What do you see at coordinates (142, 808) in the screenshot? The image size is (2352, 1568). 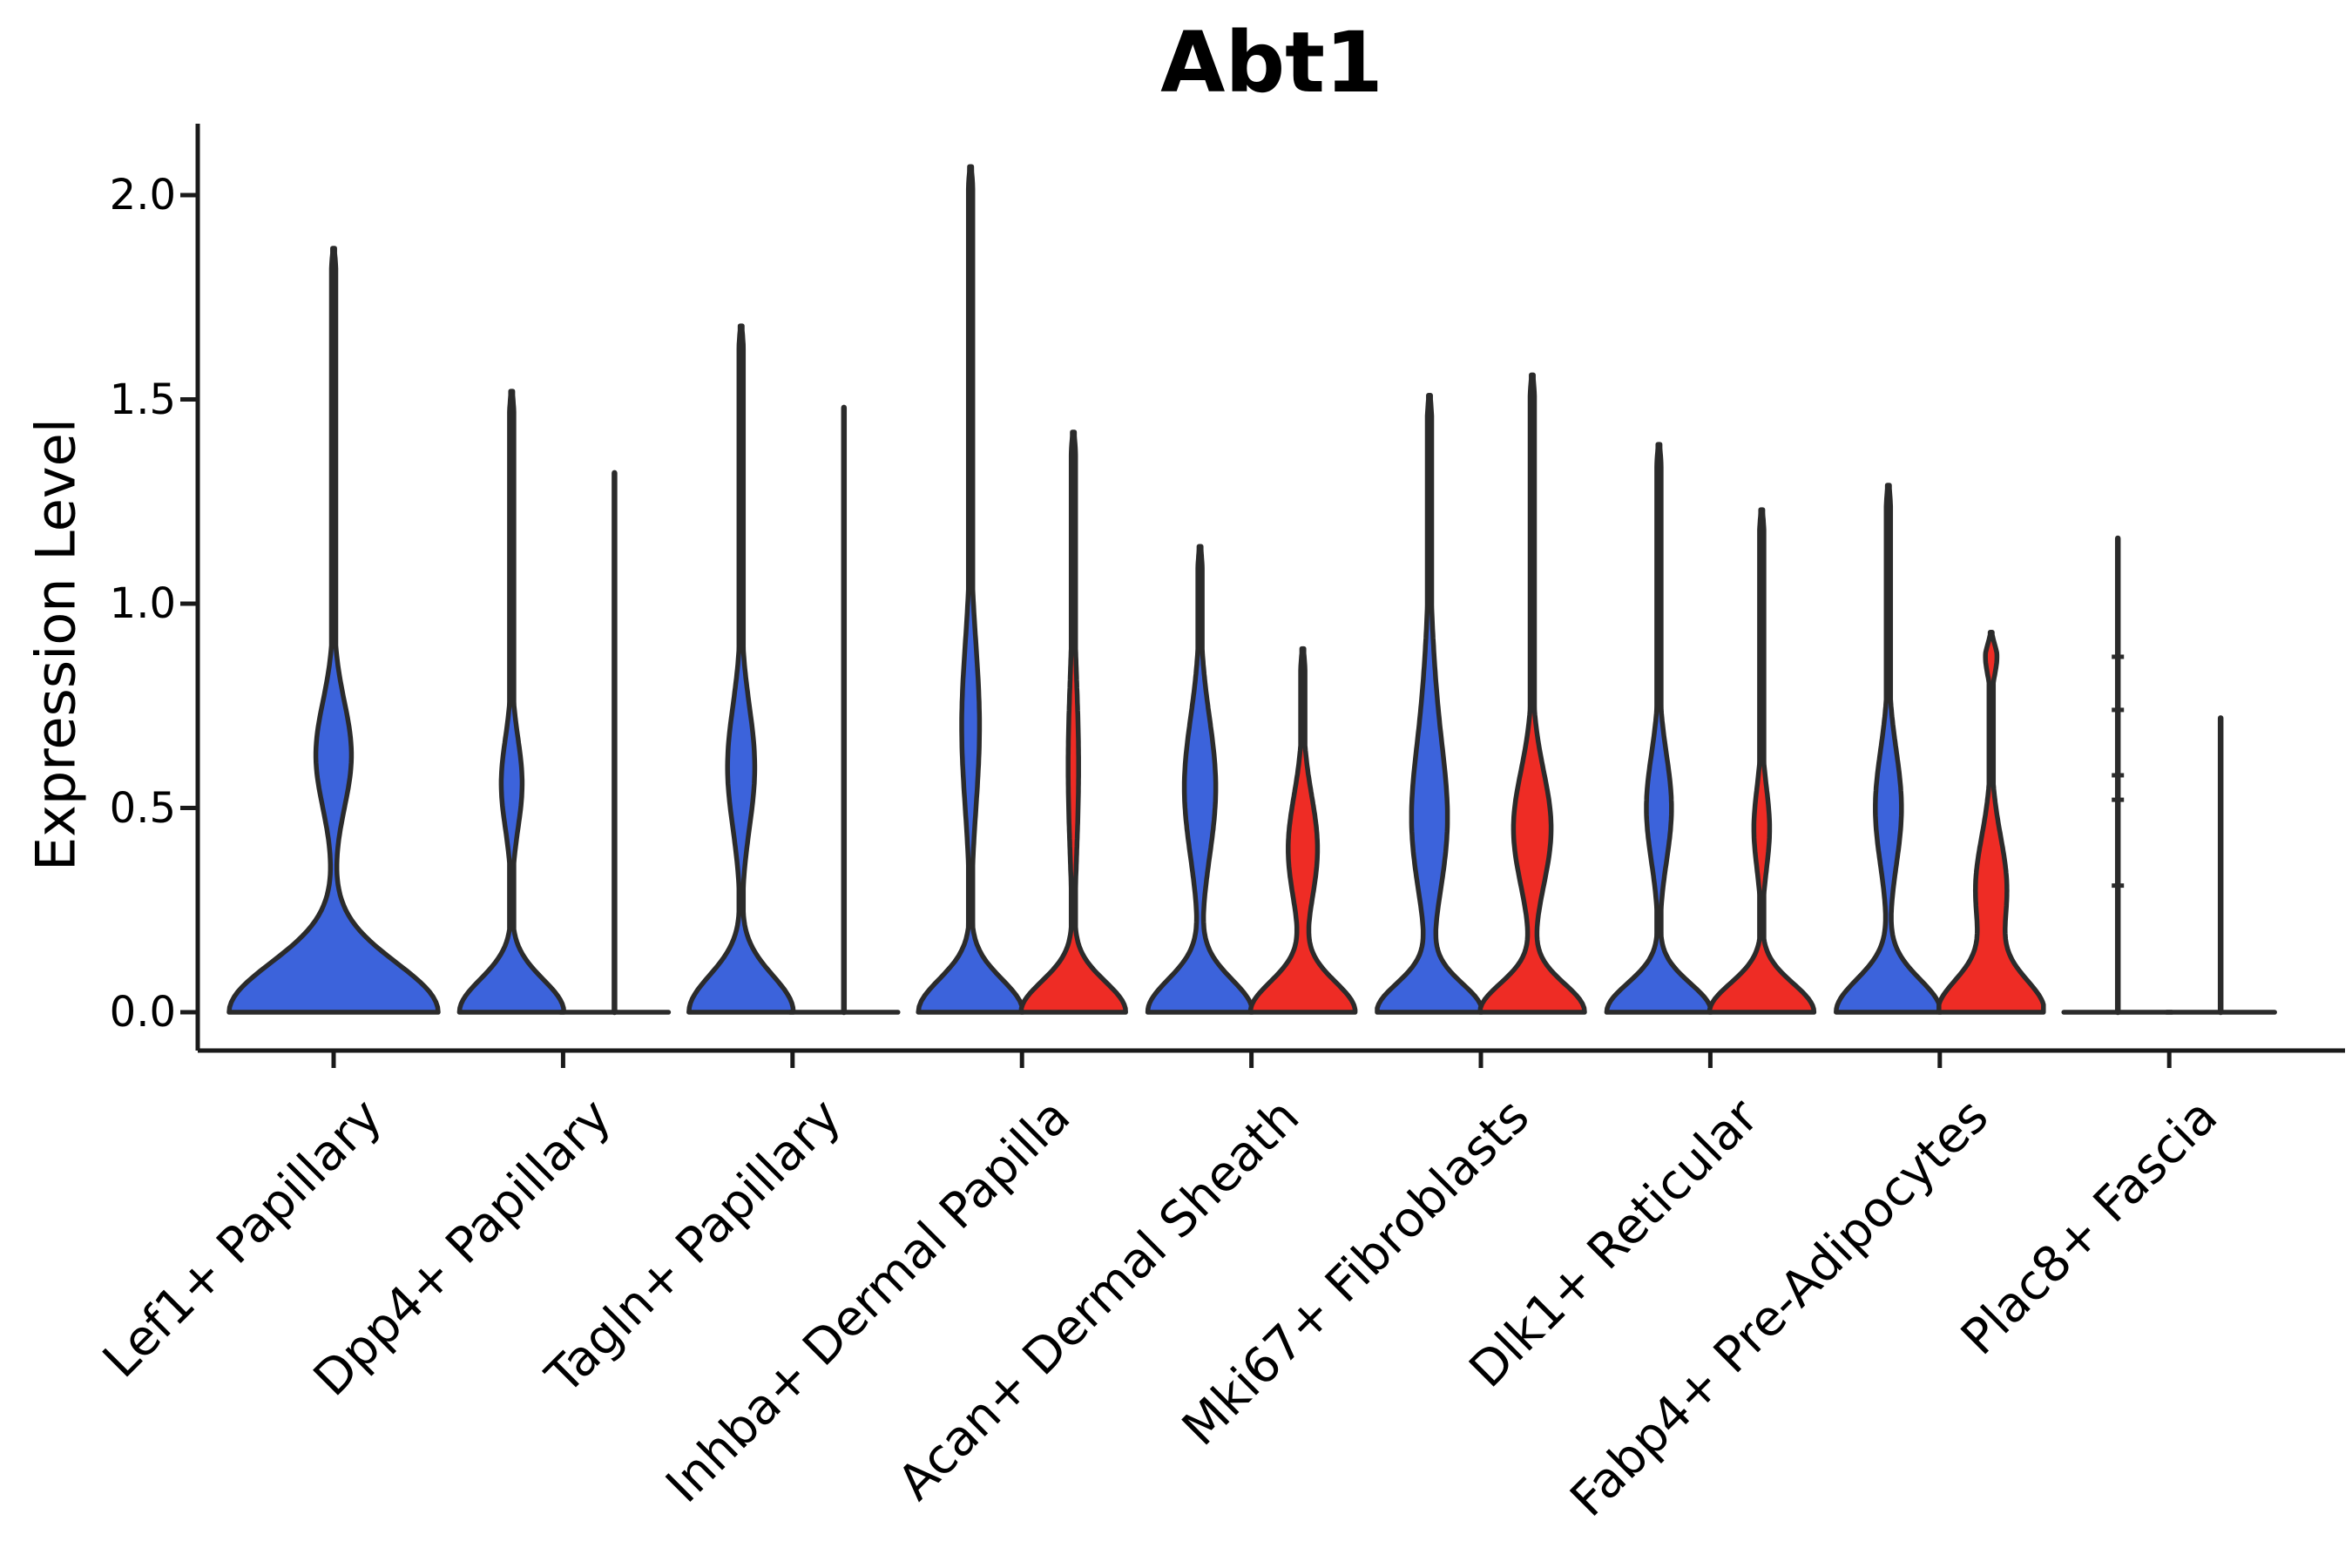 I see `y-tick-label-0.5: 0.5` at bounding box center [142, 808].